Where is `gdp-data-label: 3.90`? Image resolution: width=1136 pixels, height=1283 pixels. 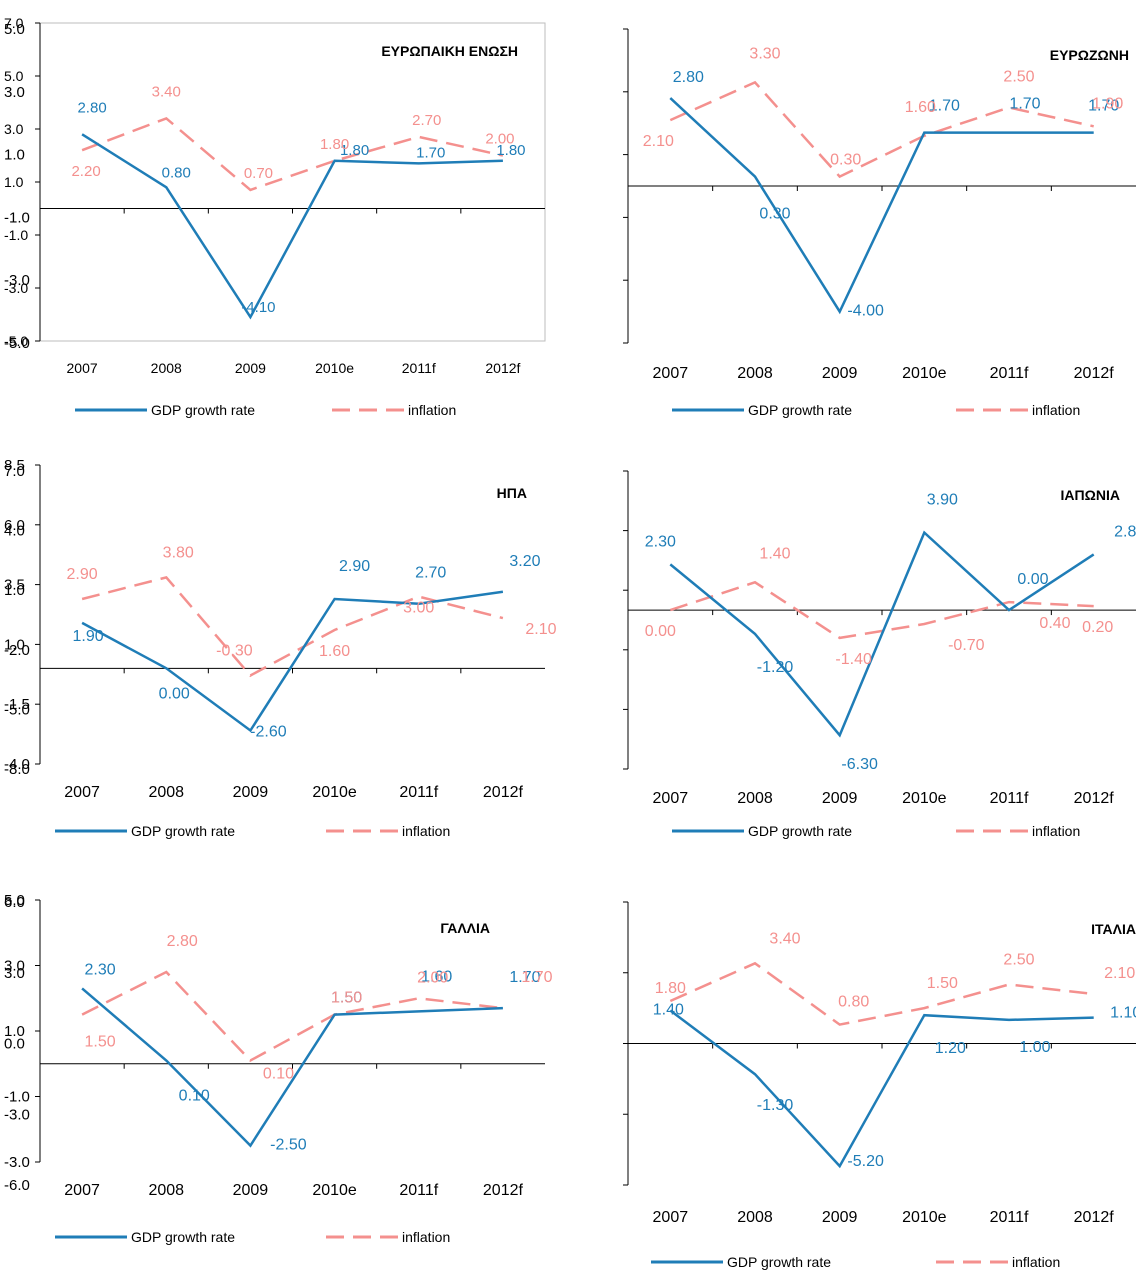
gdp-data-label: 3.90 is located at coordinates (942, 500).